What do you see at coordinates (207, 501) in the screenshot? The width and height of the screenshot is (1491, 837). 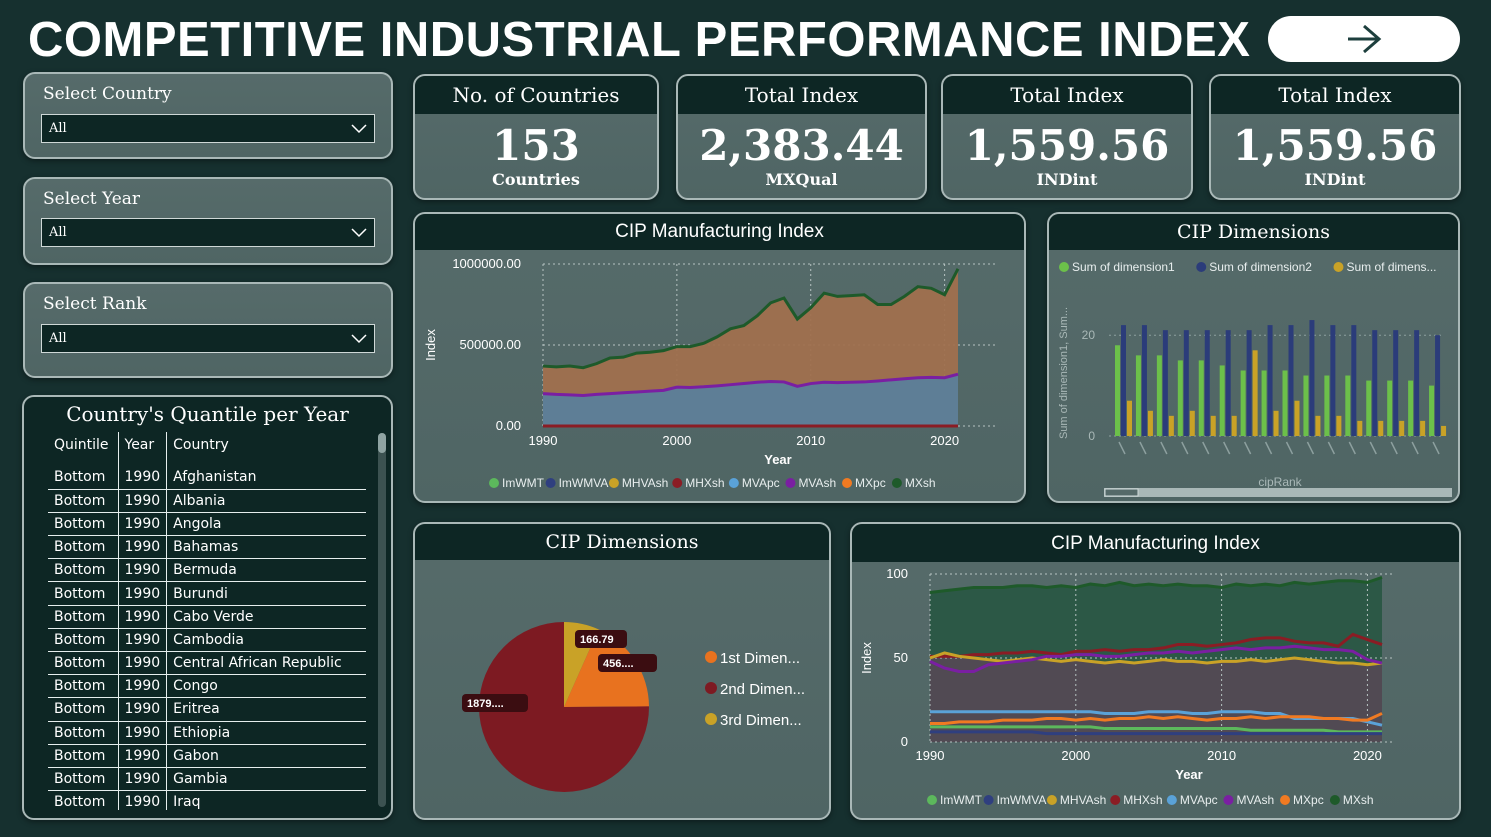 I see `table-row: Bottom 1990 Albania` at bounding box center [207, 501].